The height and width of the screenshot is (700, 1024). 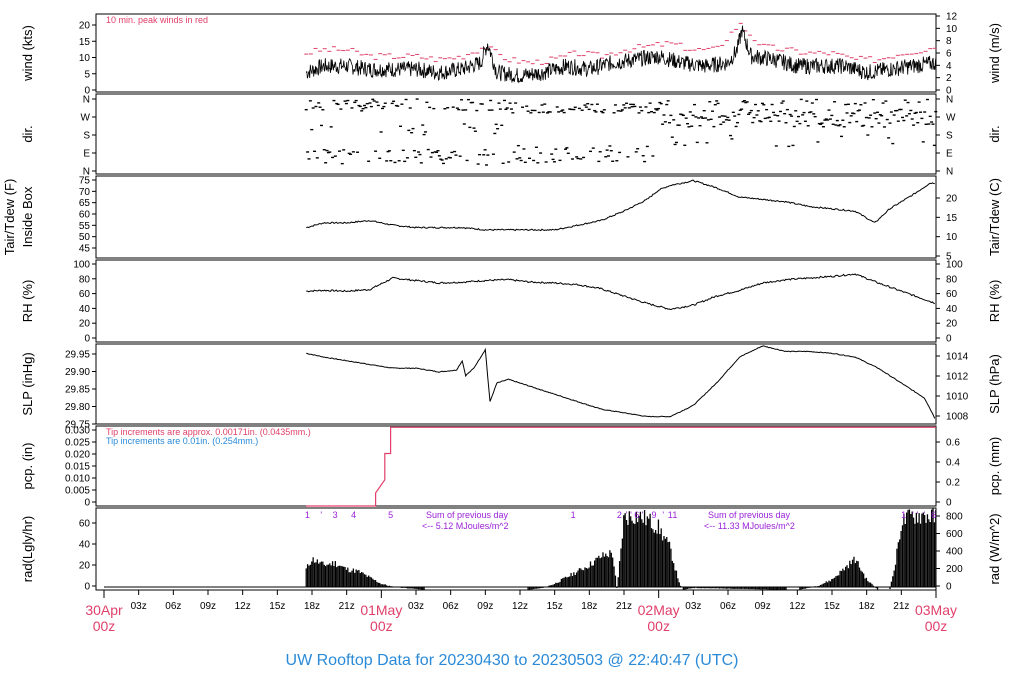 I want to click on rad-left-tick-label: 0, so click(x=87, y=587).